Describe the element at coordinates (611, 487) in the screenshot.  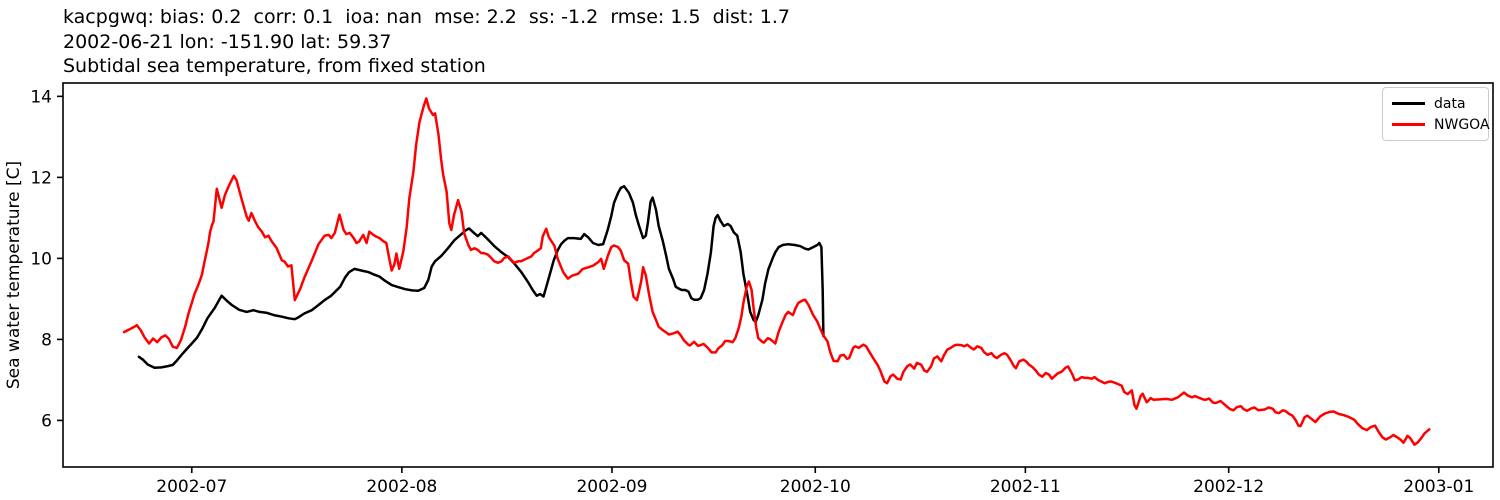
I see `x-tick-label: 2002-09` at that location.